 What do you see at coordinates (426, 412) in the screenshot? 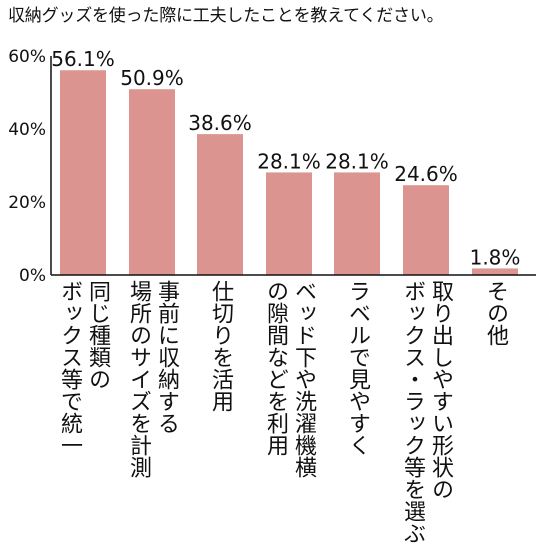
I see `category-label-6: 取り出しやすい形状の ボックス・ラック等を選ぶ` at bounding box center [426, 412].